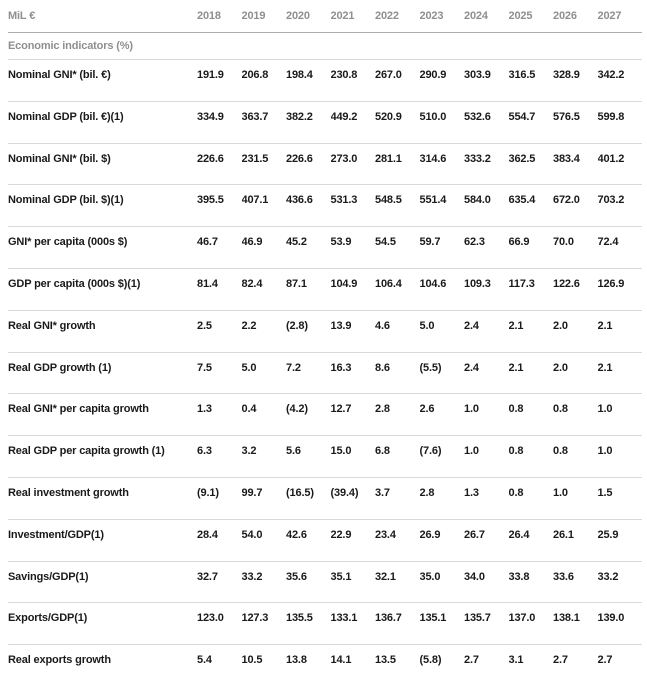 The width and height of the screenshot is (647, 687). What do you see at coordinates (48, 618) in the screenshot?
I see `row-label: Exports/GDP(1)` at bounding box center [48, 618].